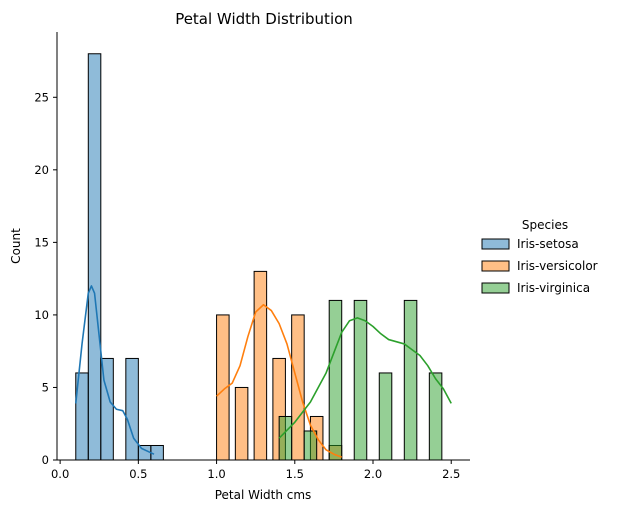 Image resolution: width=623 pixels, height=512 pixels. Describe the element at coordinates (255, 470) in the screenshot. I see `x-ticks: 0.0 0.5 1.0 1.5 2.0 2.5` at that location.